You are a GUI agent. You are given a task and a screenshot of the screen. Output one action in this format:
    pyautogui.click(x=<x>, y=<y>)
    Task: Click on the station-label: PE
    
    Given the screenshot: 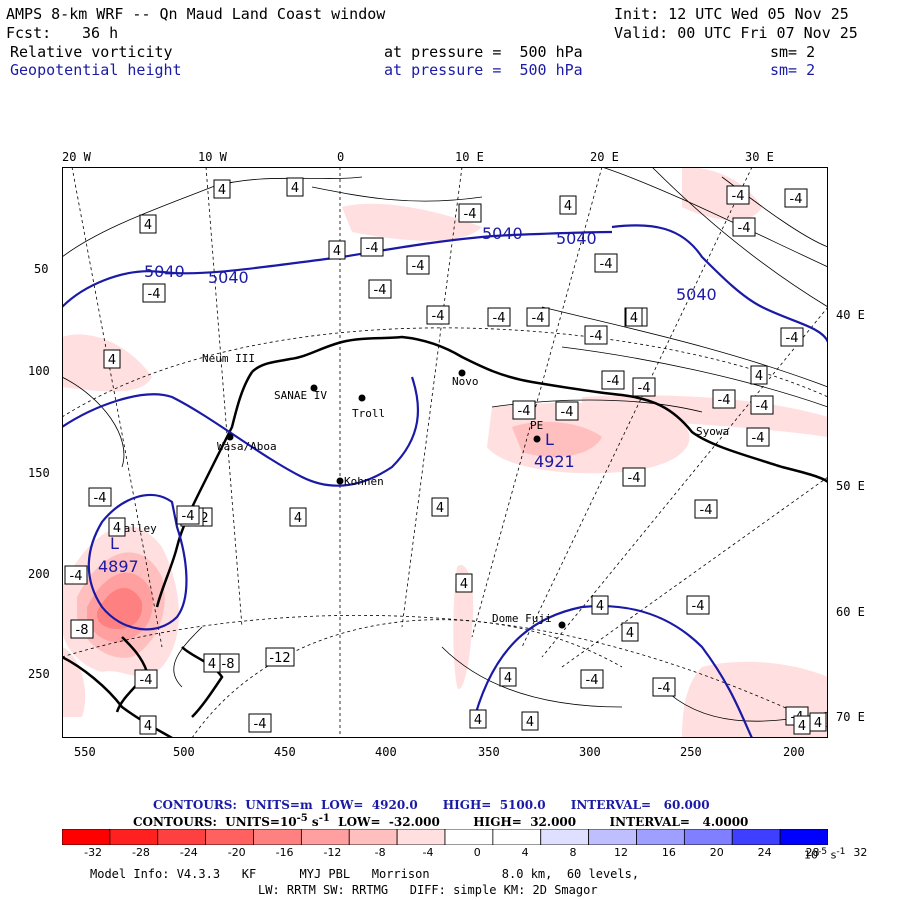 What is the action you would take?
    pyautogui.click(x=536, y=425)
    